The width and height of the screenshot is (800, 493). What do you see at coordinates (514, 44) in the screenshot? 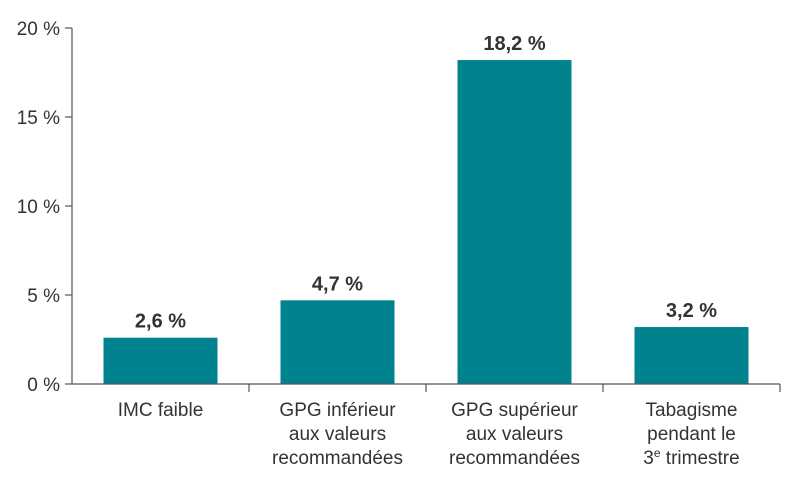
I see `data-label: 18,2 %` at bounding box center [514, 44].